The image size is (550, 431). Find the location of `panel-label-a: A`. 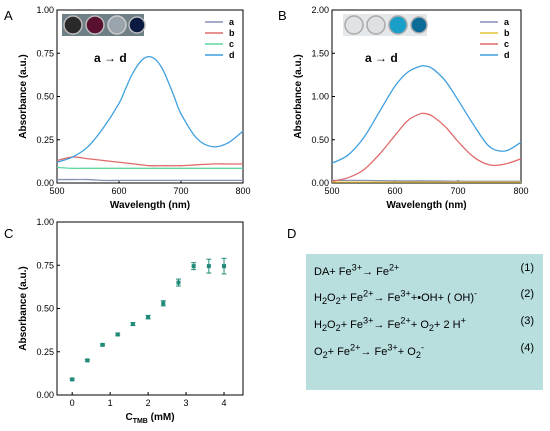

panel-label-a: A is located at coordinates (8, 15).